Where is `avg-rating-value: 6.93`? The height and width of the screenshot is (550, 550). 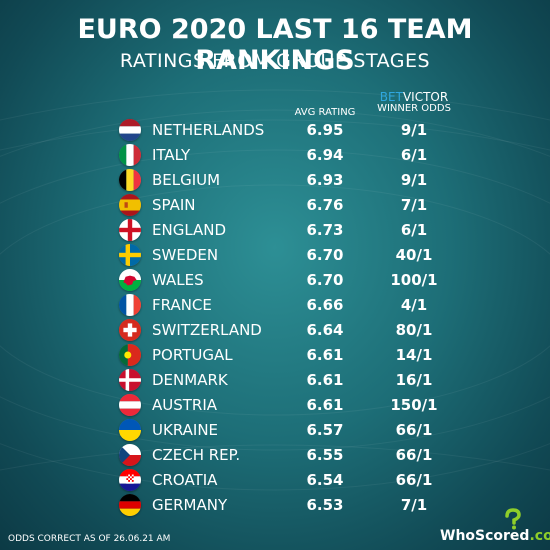 avg-rating-value: 6.93 is located at coordinates (325, 180).